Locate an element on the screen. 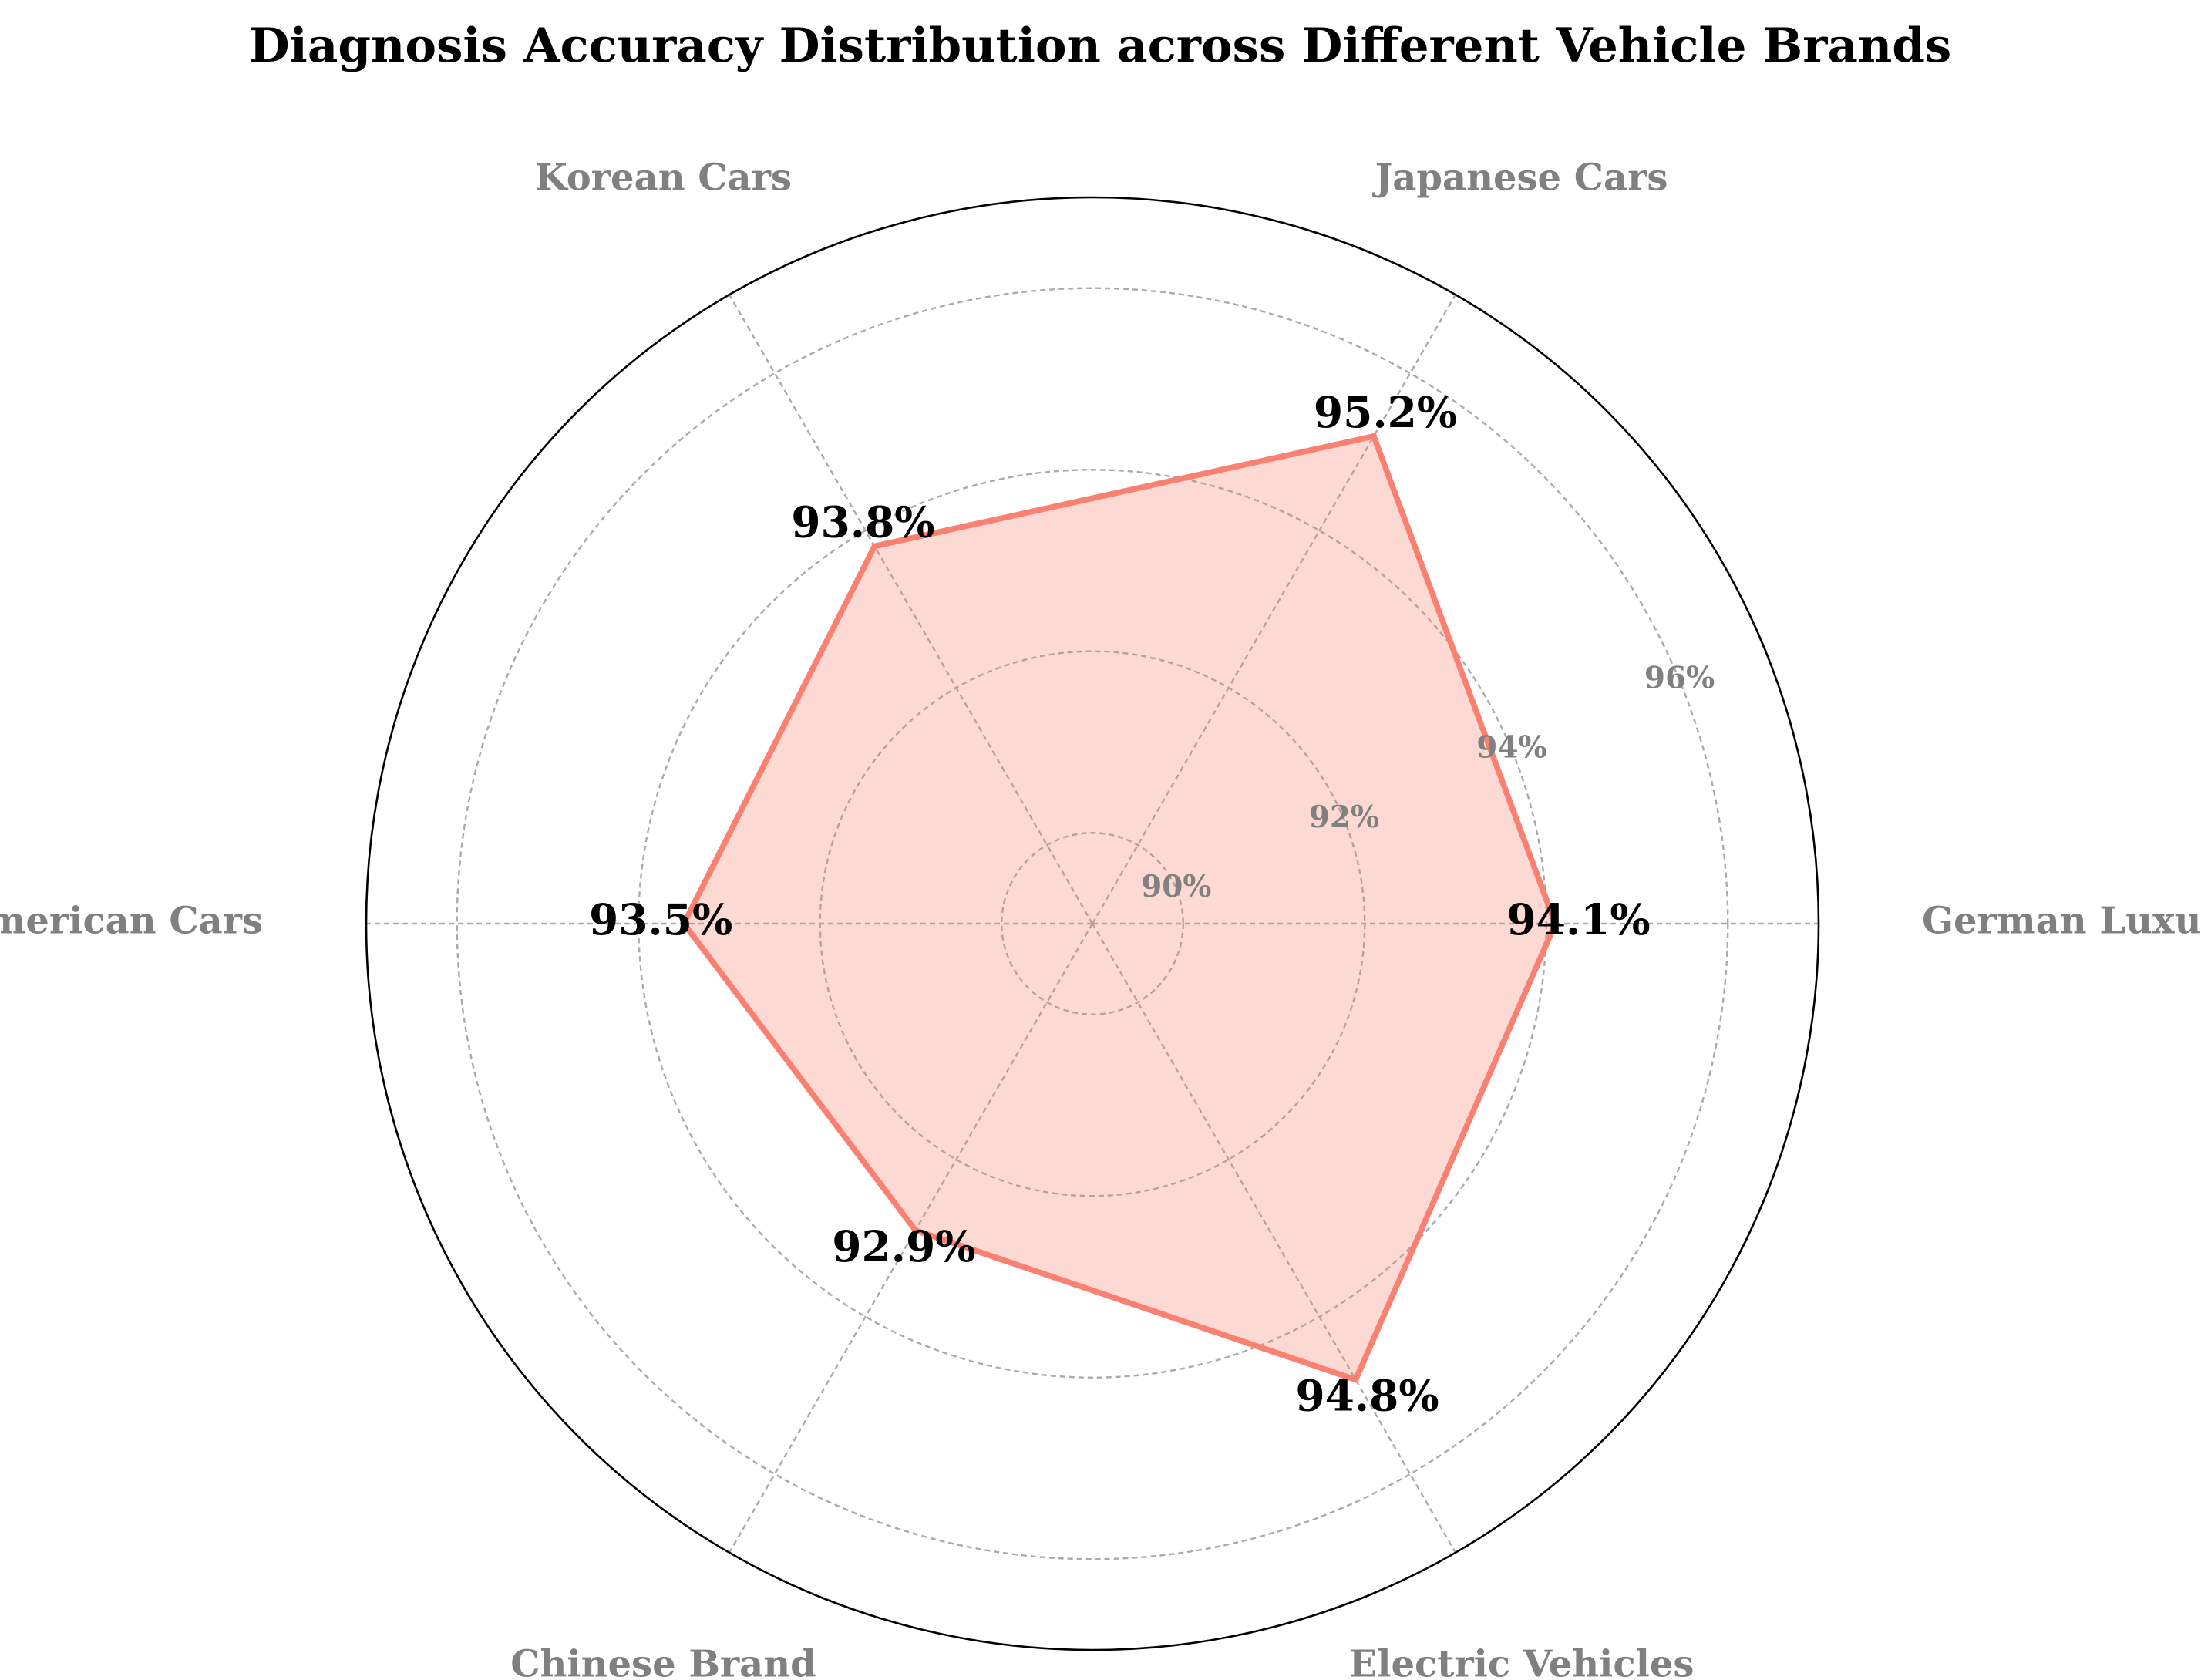 Image resolution: width=2201 pixels, height=1680 pixels. value-label: 95.2% is located at coordinates (1385, 412).